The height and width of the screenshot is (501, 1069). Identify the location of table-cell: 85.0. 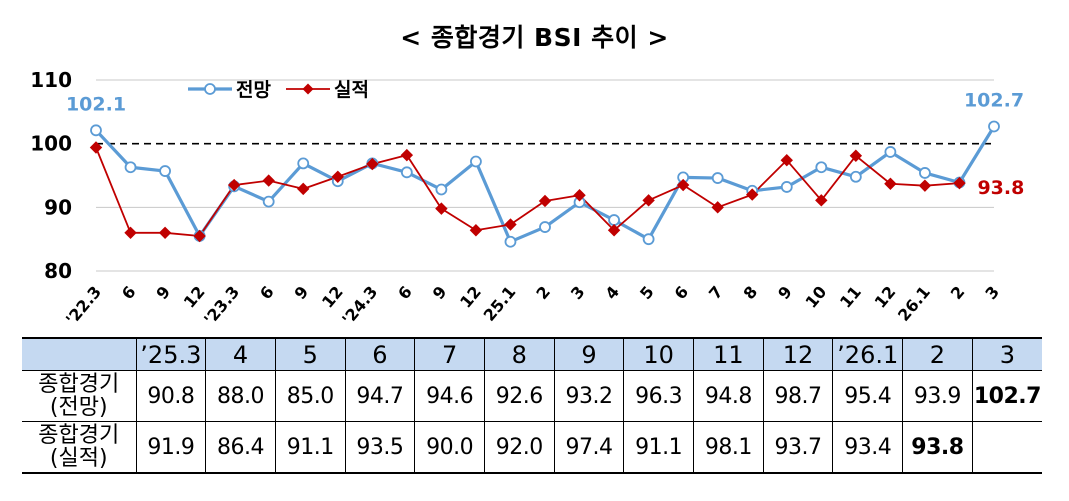
(310, 396).